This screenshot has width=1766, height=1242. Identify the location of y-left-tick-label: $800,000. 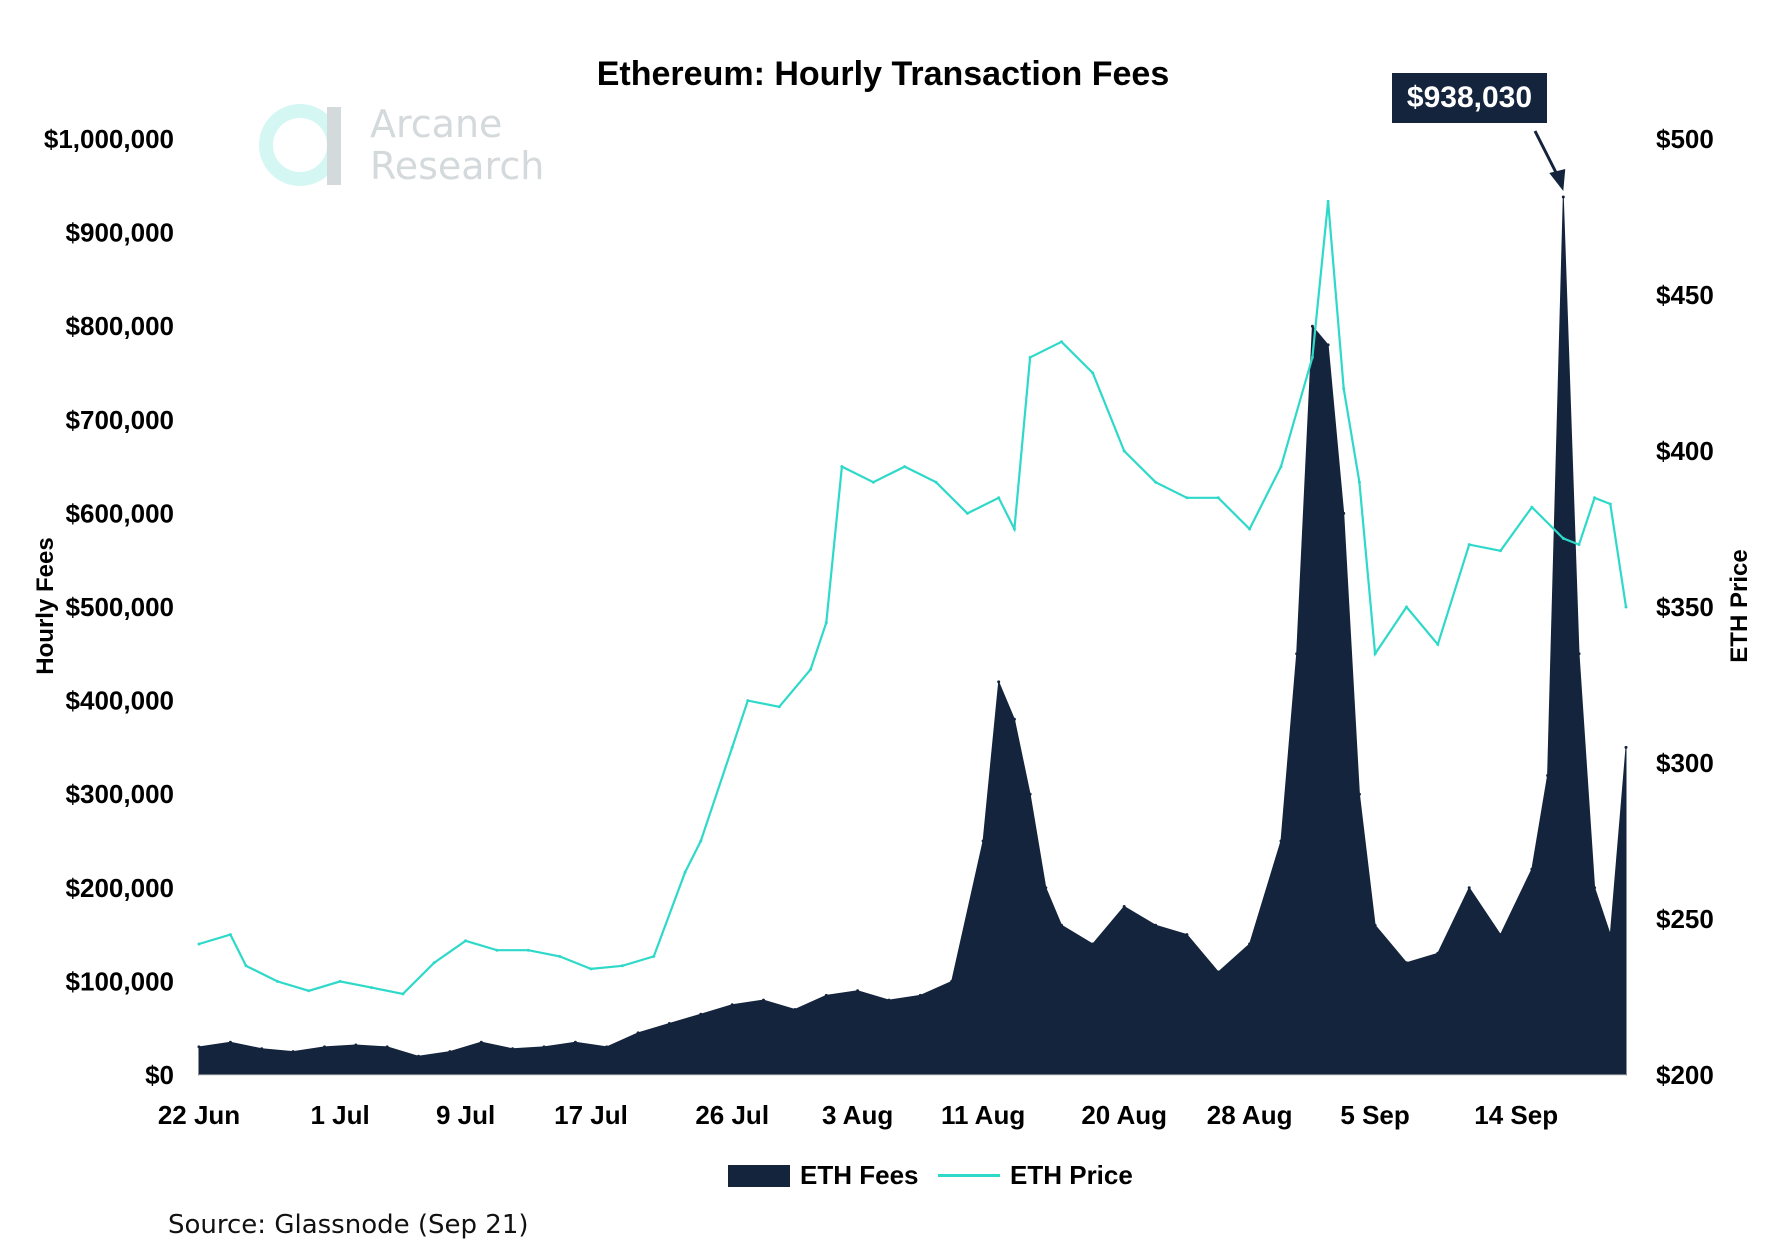
(120, 326).